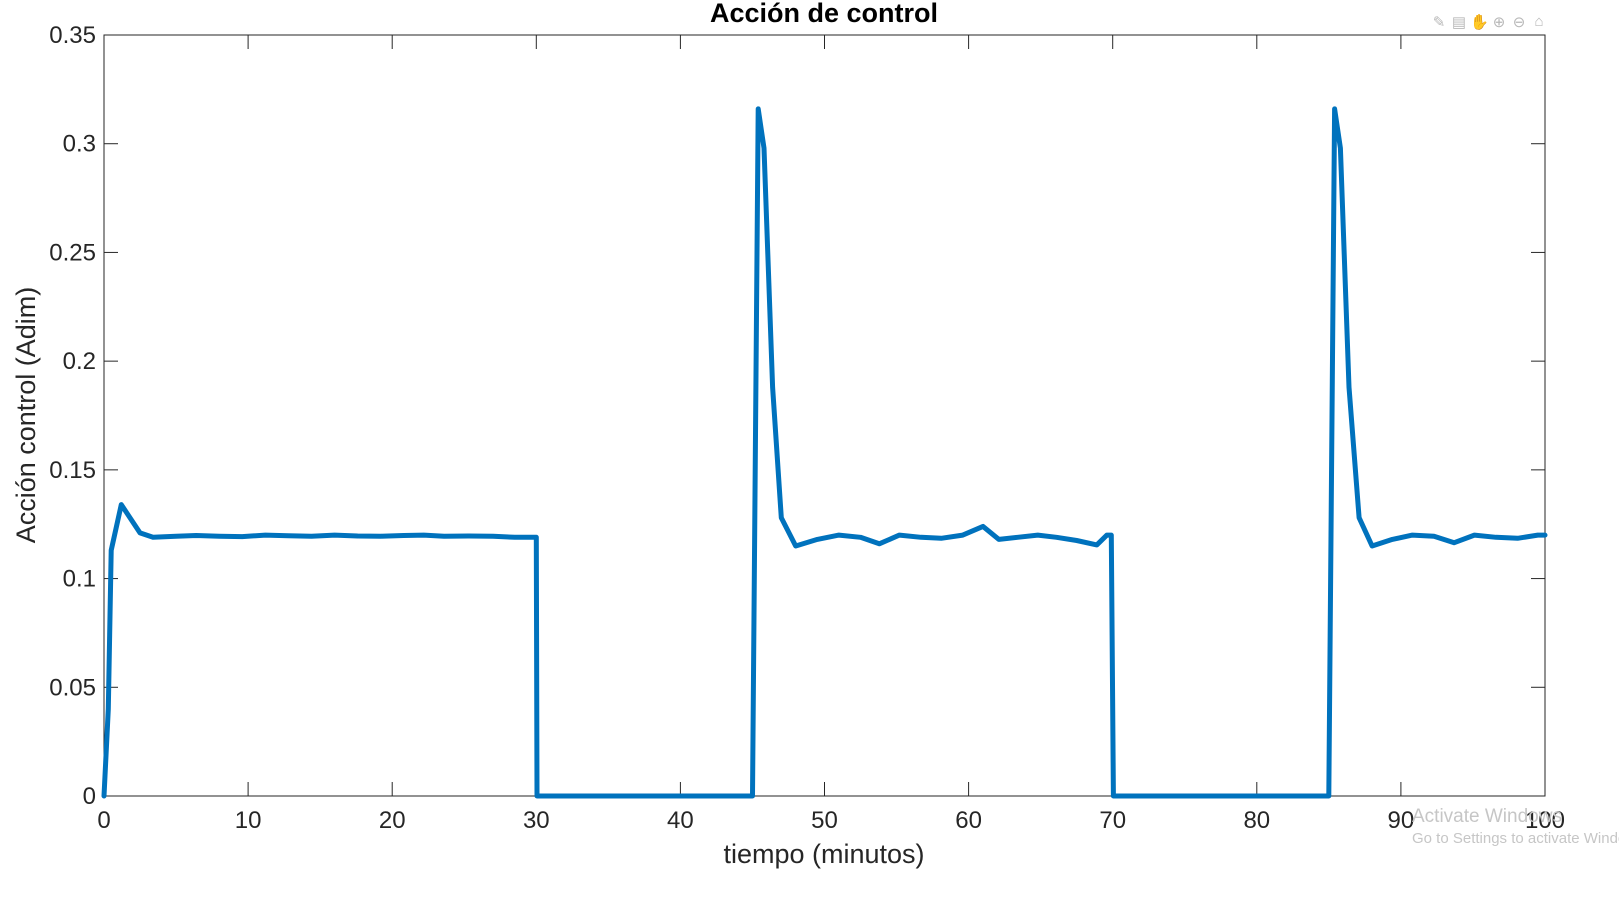  Describe the element at coordinates (1112, 820) in the screenshot. I see `x-tick-label: 70` at that location.